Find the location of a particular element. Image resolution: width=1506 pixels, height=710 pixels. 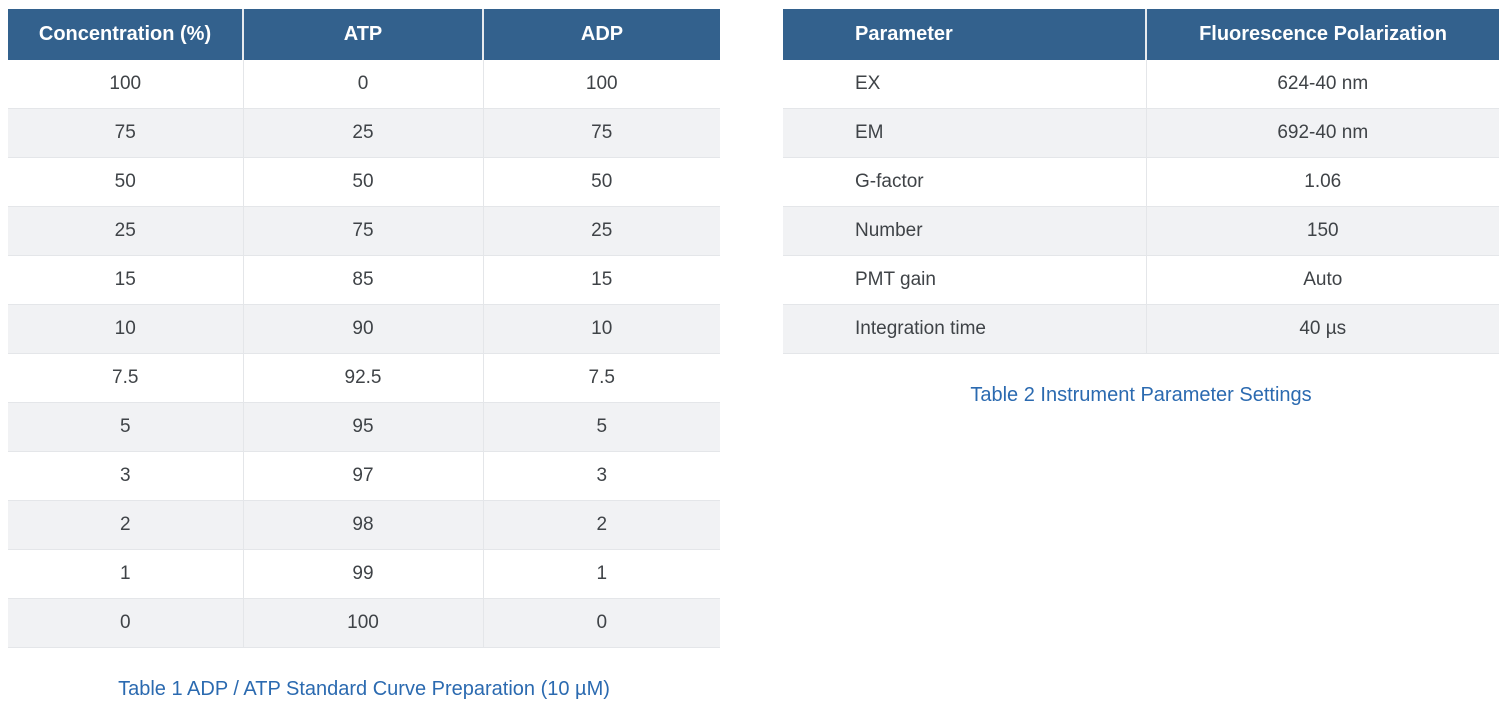

table-row: EX 624-40 nm is located at coordinates (1141, 84).